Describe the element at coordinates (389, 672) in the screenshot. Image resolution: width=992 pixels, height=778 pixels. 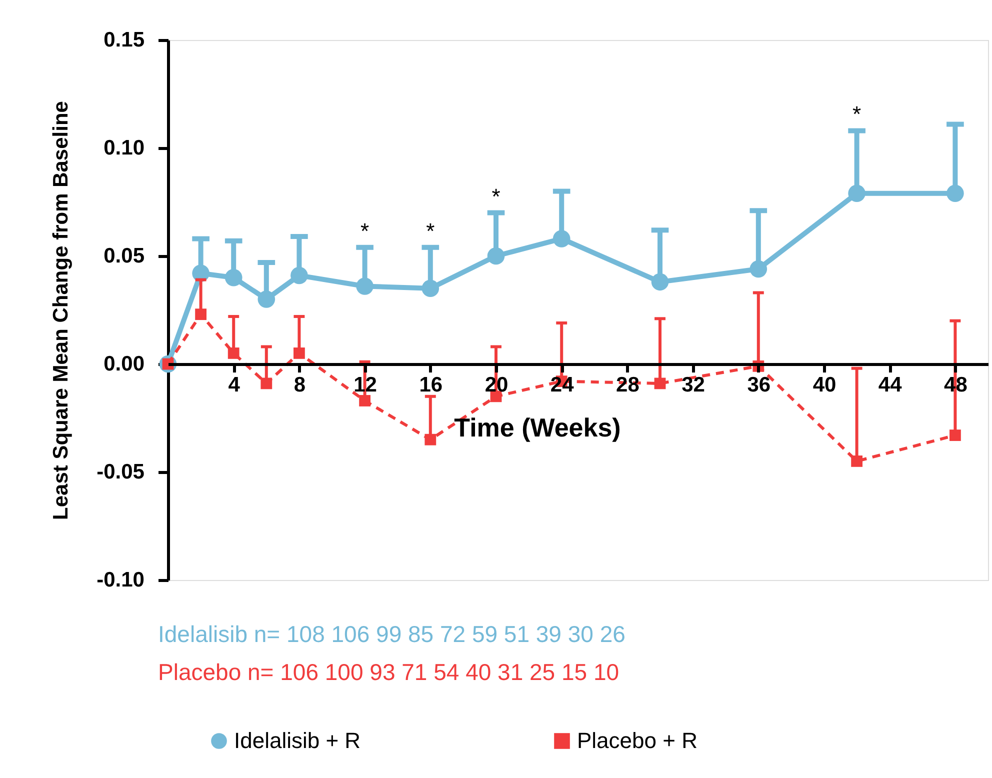
I see `text: Placebo n= 106 100 93 71 54 40 31 25 15 10` at that location.